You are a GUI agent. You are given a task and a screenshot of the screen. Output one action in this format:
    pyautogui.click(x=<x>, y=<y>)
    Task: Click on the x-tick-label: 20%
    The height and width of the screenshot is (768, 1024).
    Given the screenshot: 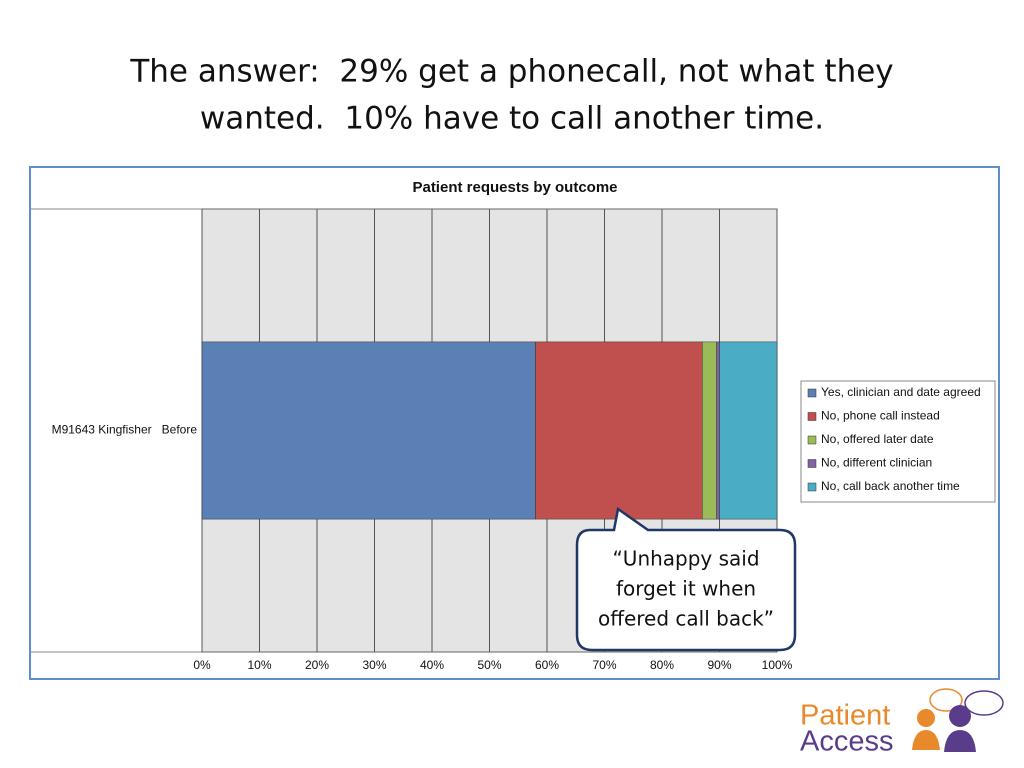 What is the action you would take?
    pyautogui.click(x=317, y=665)
    